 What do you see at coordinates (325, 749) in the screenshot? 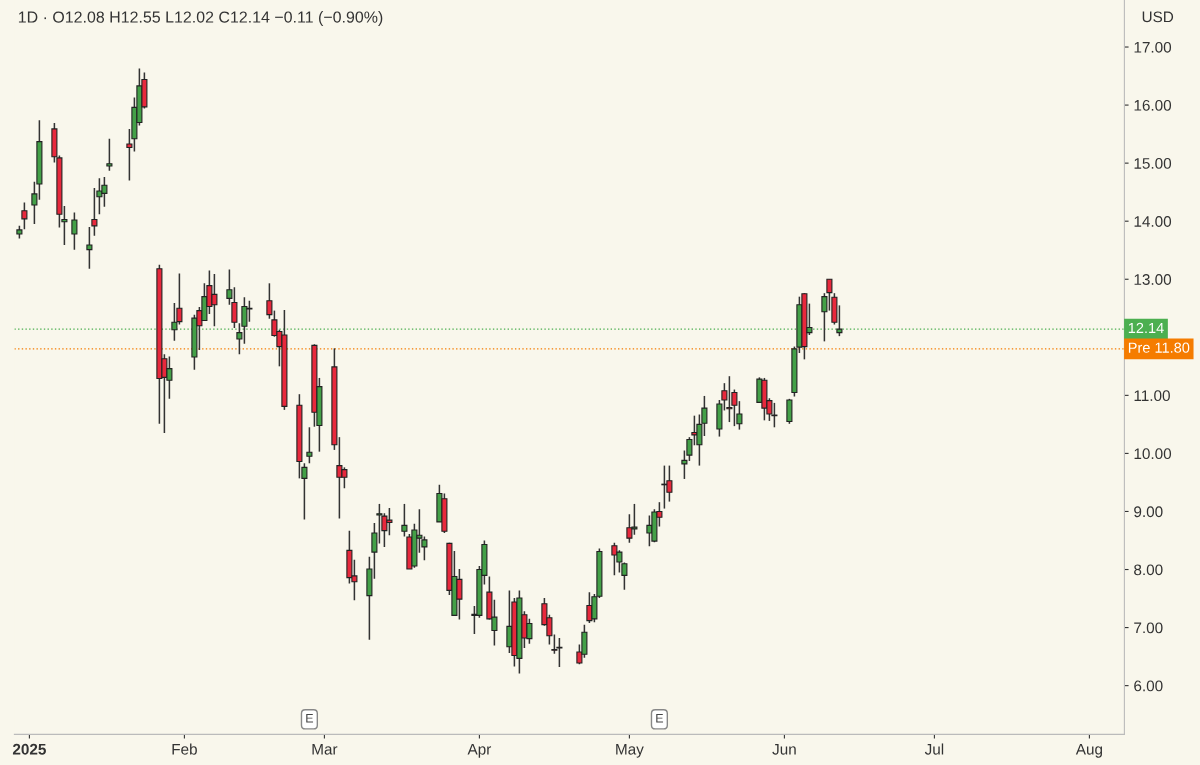
I see `x-tick-label: Mar` at bounding box center [325, 749].